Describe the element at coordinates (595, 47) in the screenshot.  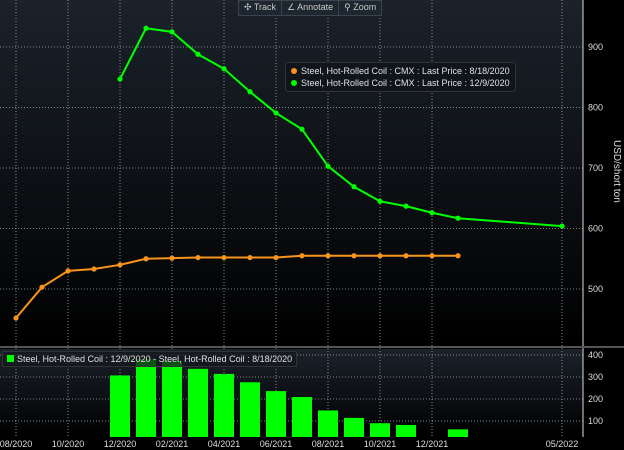
I see `y-tick-label: 900` at that location.